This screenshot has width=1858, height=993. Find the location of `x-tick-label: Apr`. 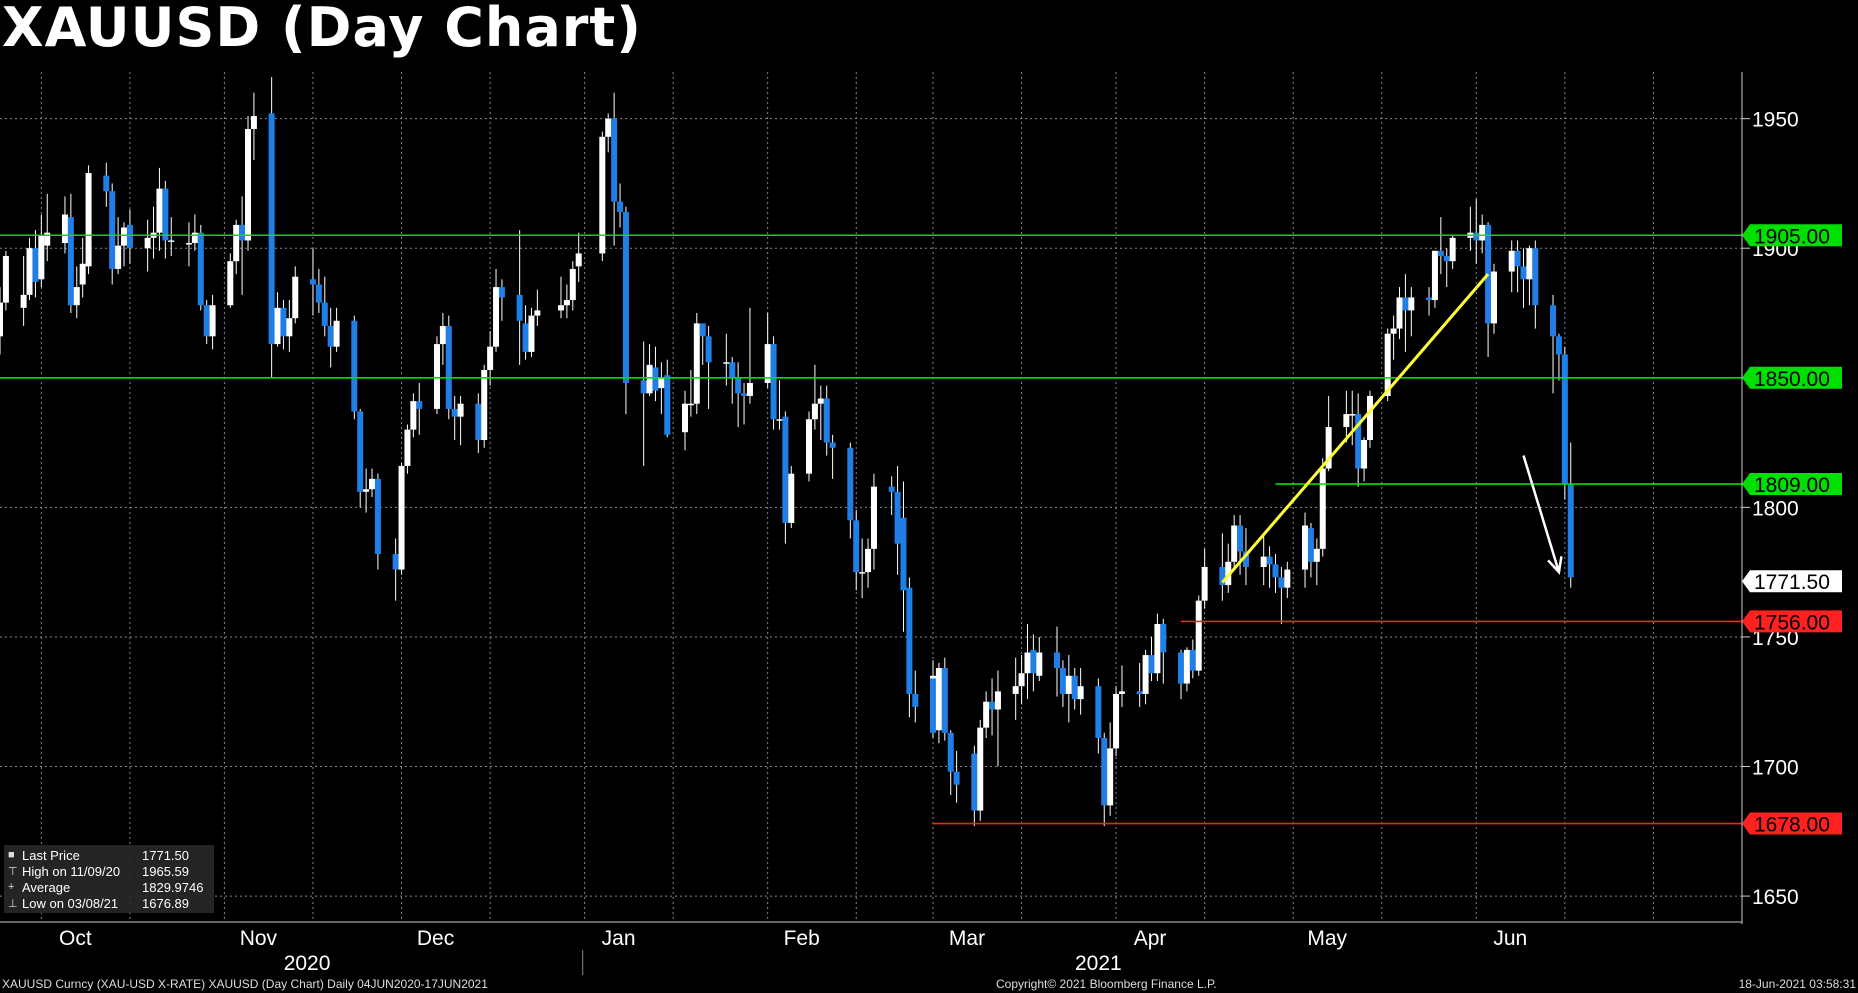

x-tick-label: Apr is located at coordinates (1150, 938).